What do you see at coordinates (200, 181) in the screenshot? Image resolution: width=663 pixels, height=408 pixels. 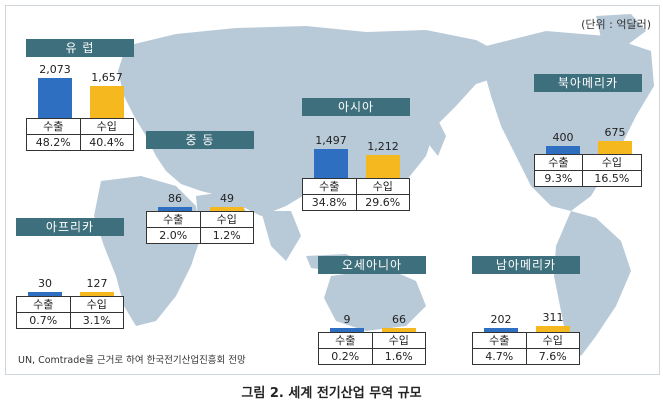 I see `bar-area: 86 49` at bounding box center [200, 181].